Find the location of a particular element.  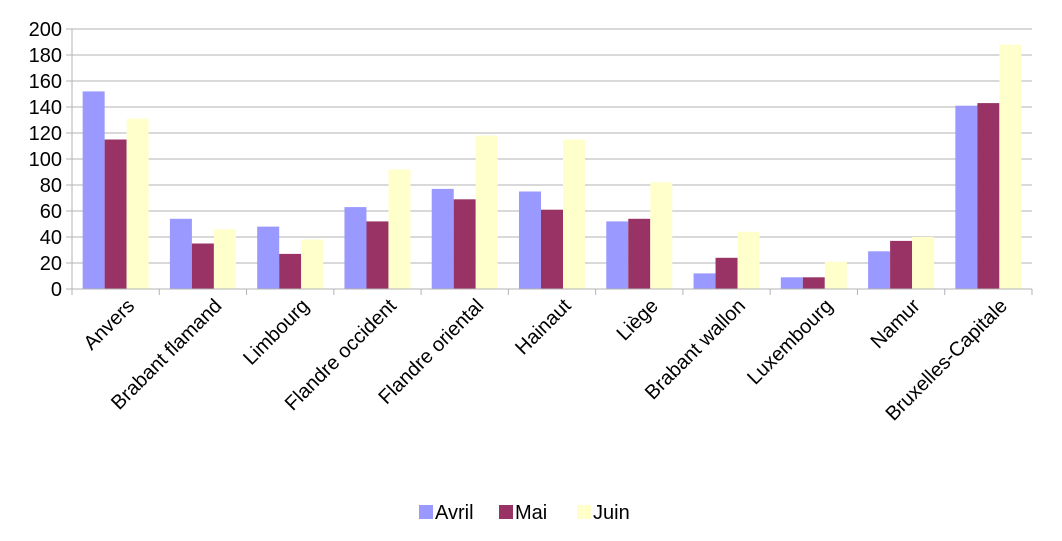

x-category-label: Namur is located at coordinates (896, 324).